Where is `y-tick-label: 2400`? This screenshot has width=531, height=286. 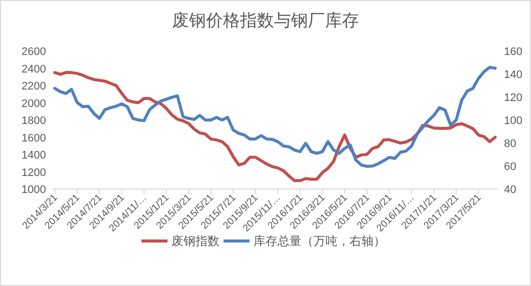 y-tick-label: 2400 is located at coordinates (34, 69).